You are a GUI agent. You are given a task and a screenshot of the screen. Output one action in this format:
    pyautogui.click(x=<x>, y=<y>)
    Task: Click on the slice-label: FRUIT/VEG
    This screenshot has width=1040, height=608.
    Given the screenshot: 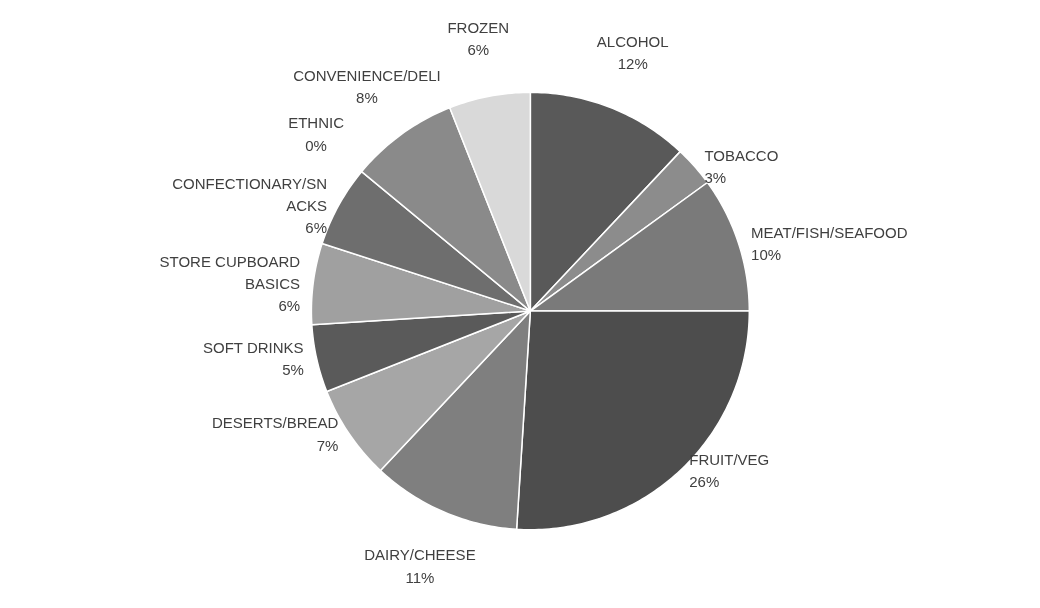 What is the action you would take?
    pyautogui.click(x=729, y=459)
    